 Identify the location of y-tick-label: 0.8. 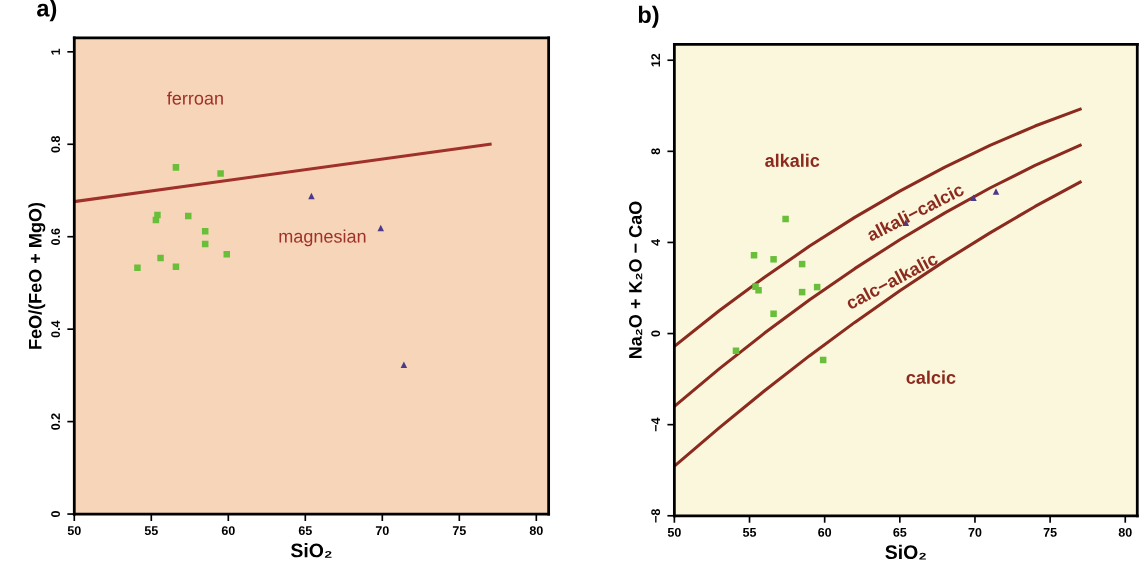
(56, 144).